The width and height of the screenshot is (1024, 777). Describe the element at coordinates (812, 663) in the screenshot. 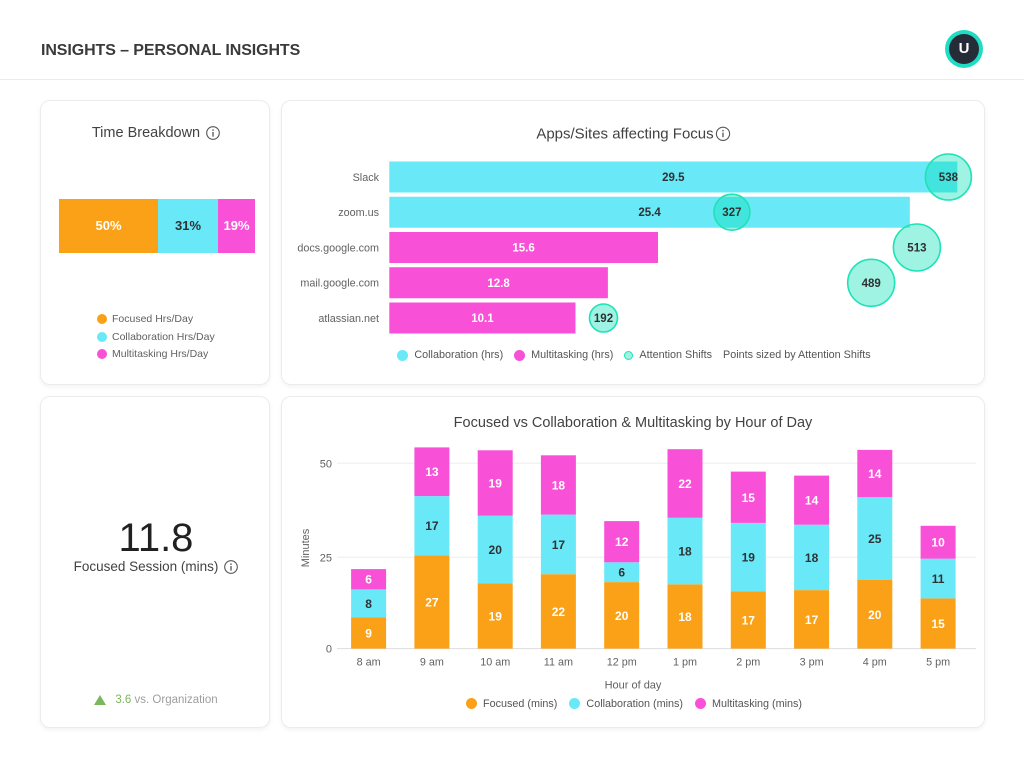

I see `svg-text: 3 pm` at that location.